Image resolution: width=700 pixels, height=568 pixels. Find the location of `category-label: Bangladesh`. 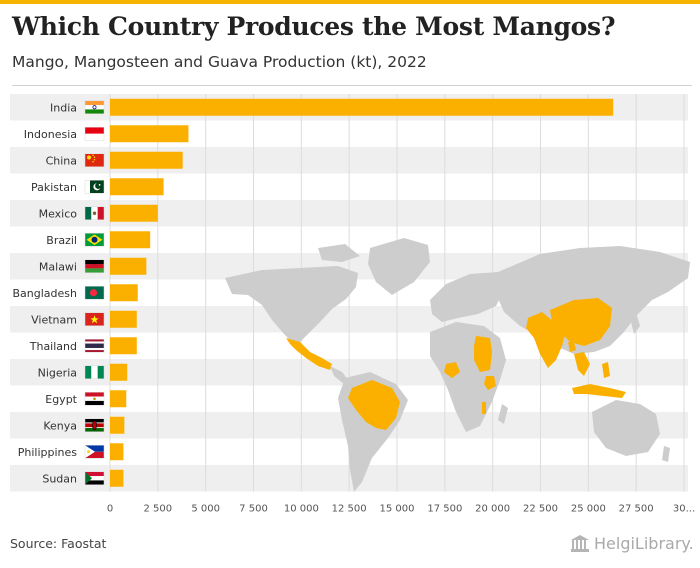

category-label: Bangladesh is located at coordinates (45, 293).